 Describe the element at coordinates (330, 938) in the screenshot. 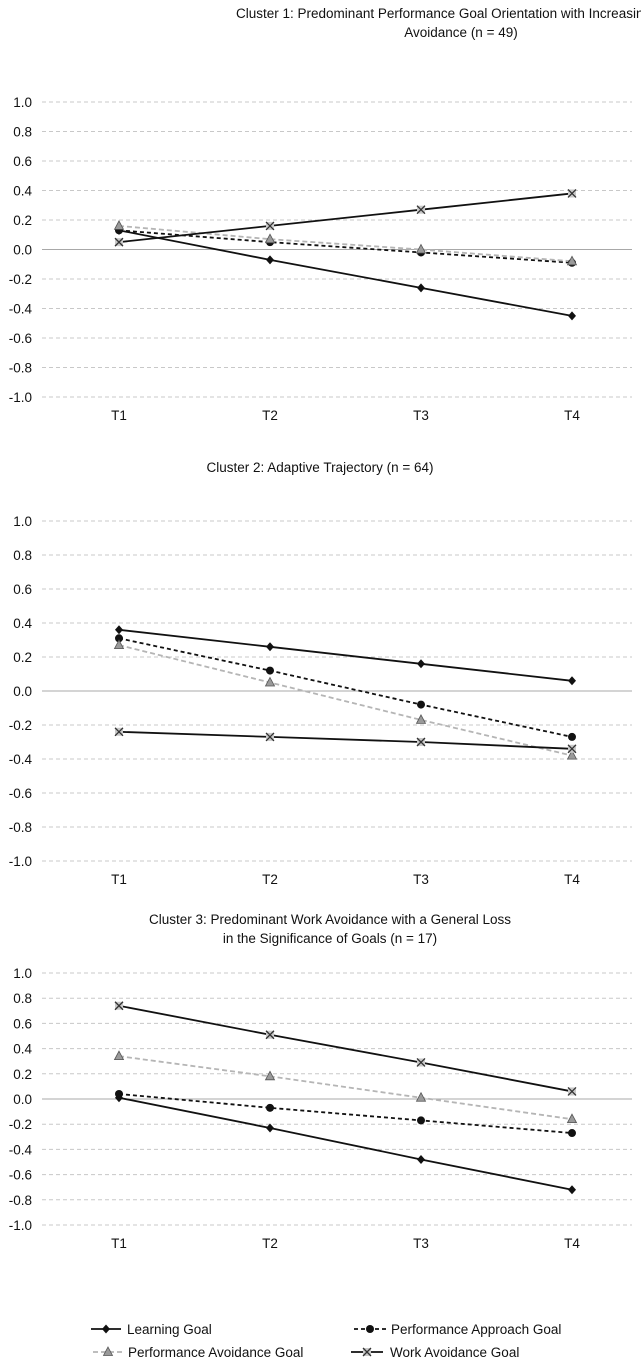

I see `chart-3-title-line: in the Significance of Goals (n = 17)` at that location.